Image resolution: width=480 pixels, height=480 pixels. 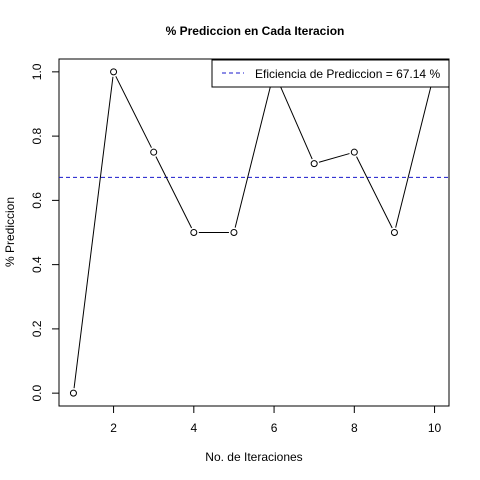 What do you see at coordinates (276, 420) in the screenshot?
I see `x-axis: 2 4 6 8 10` at bounding box center [276, 420].